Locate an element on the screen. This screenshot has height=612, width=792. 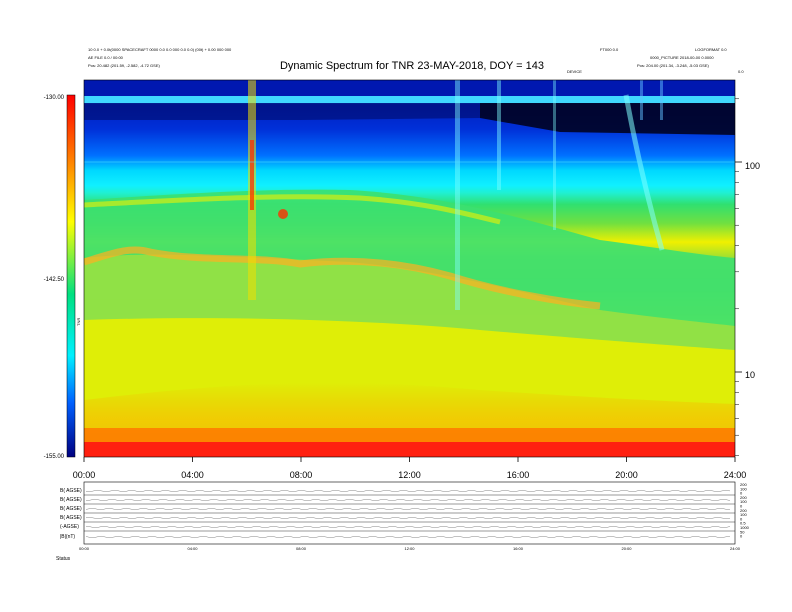
lower-time-tick: 16:00 is located at coordinates (518, 548).